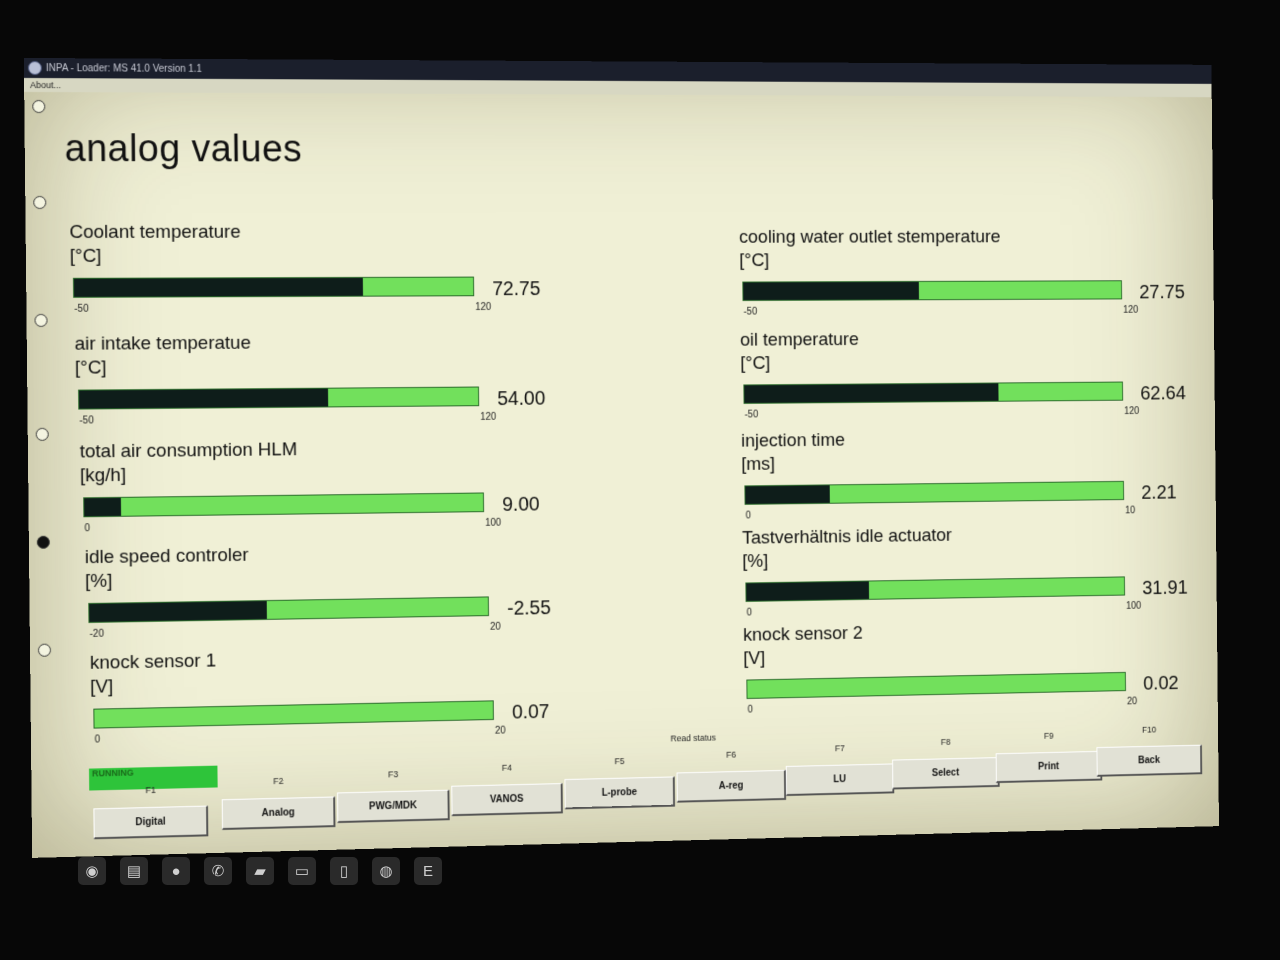 This screenshot has width=1280, height=960. I want to click on fkey-analog: F2 Analog, so click(278, 802).